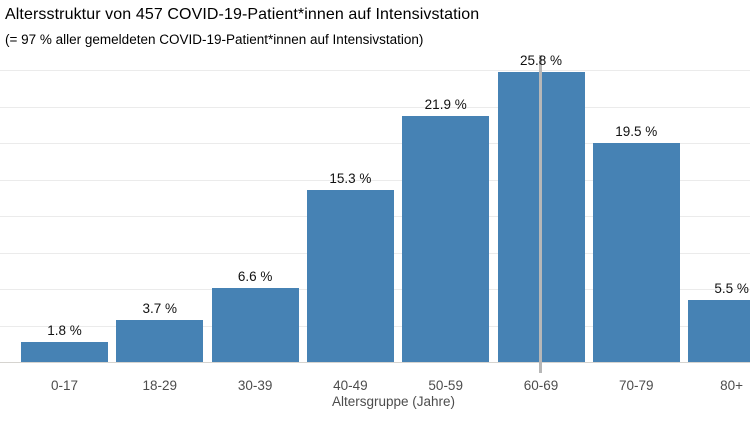 This screenshot has width=750, height=422. Describe the element at coordinates (160, 385) in the screenshot. I see `x-tick-label: 18-29` at that location.